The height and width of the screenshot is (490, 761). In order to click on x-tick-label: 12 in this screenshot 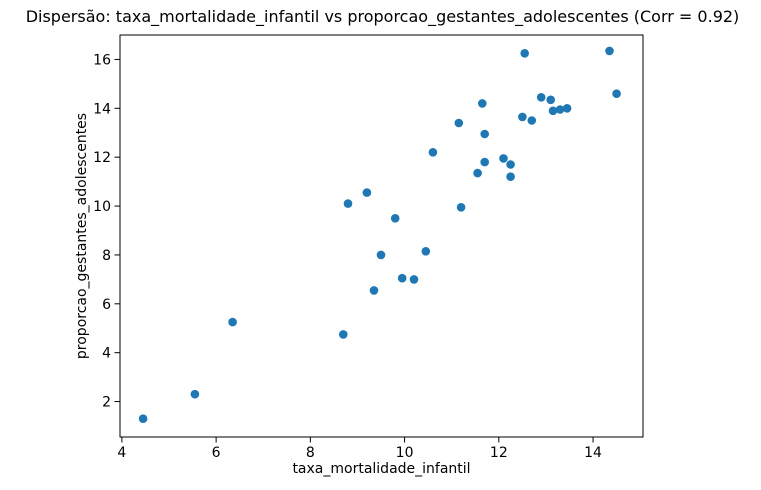, I will do `click(499, 453)`.